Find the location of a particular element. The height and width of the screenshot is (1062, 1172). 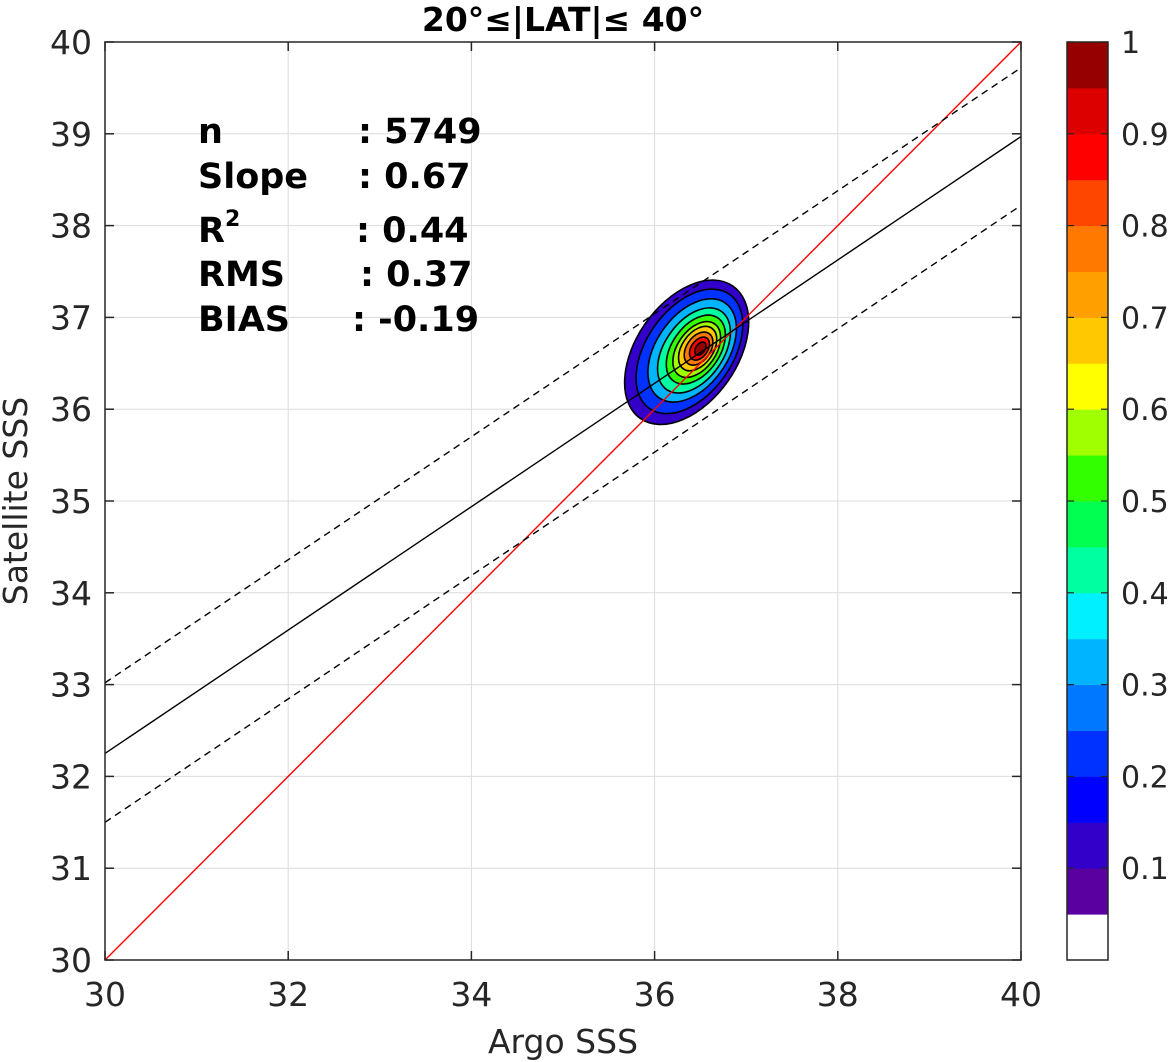

x-tick-label: 40 is located at coordinates (1021, 994).